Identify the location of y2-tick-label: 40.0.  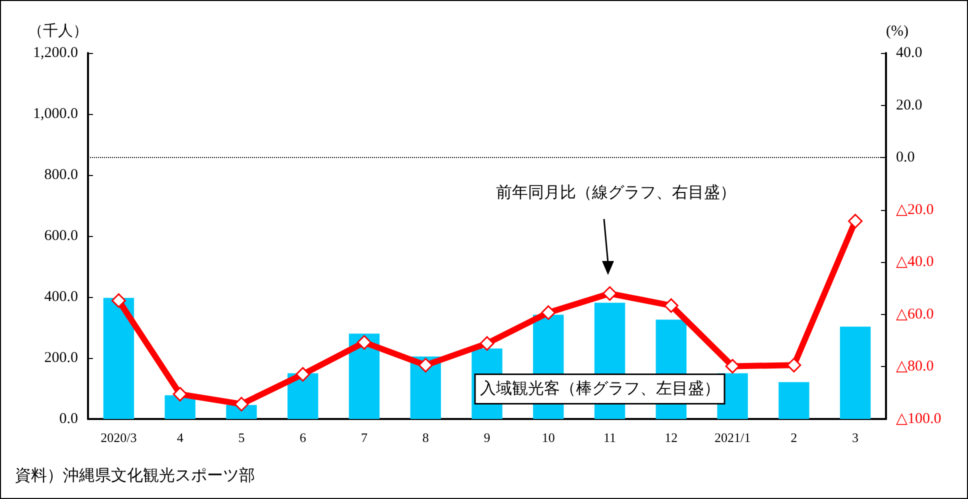
(909, 53).